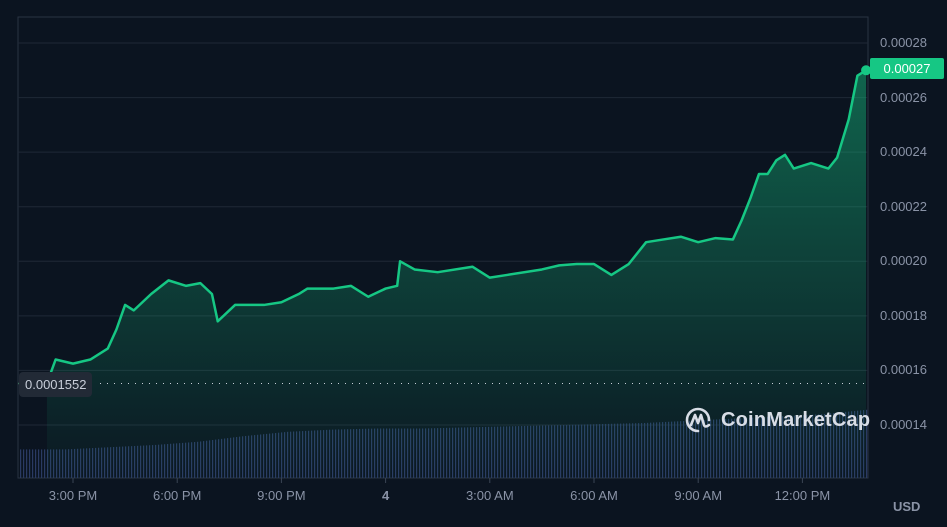 The image size is (947, 527). What do you see at coordinates (903, 370) in the screenshot?
I see `y-tick-label: 0.00016` at bounding box center [903, 370].